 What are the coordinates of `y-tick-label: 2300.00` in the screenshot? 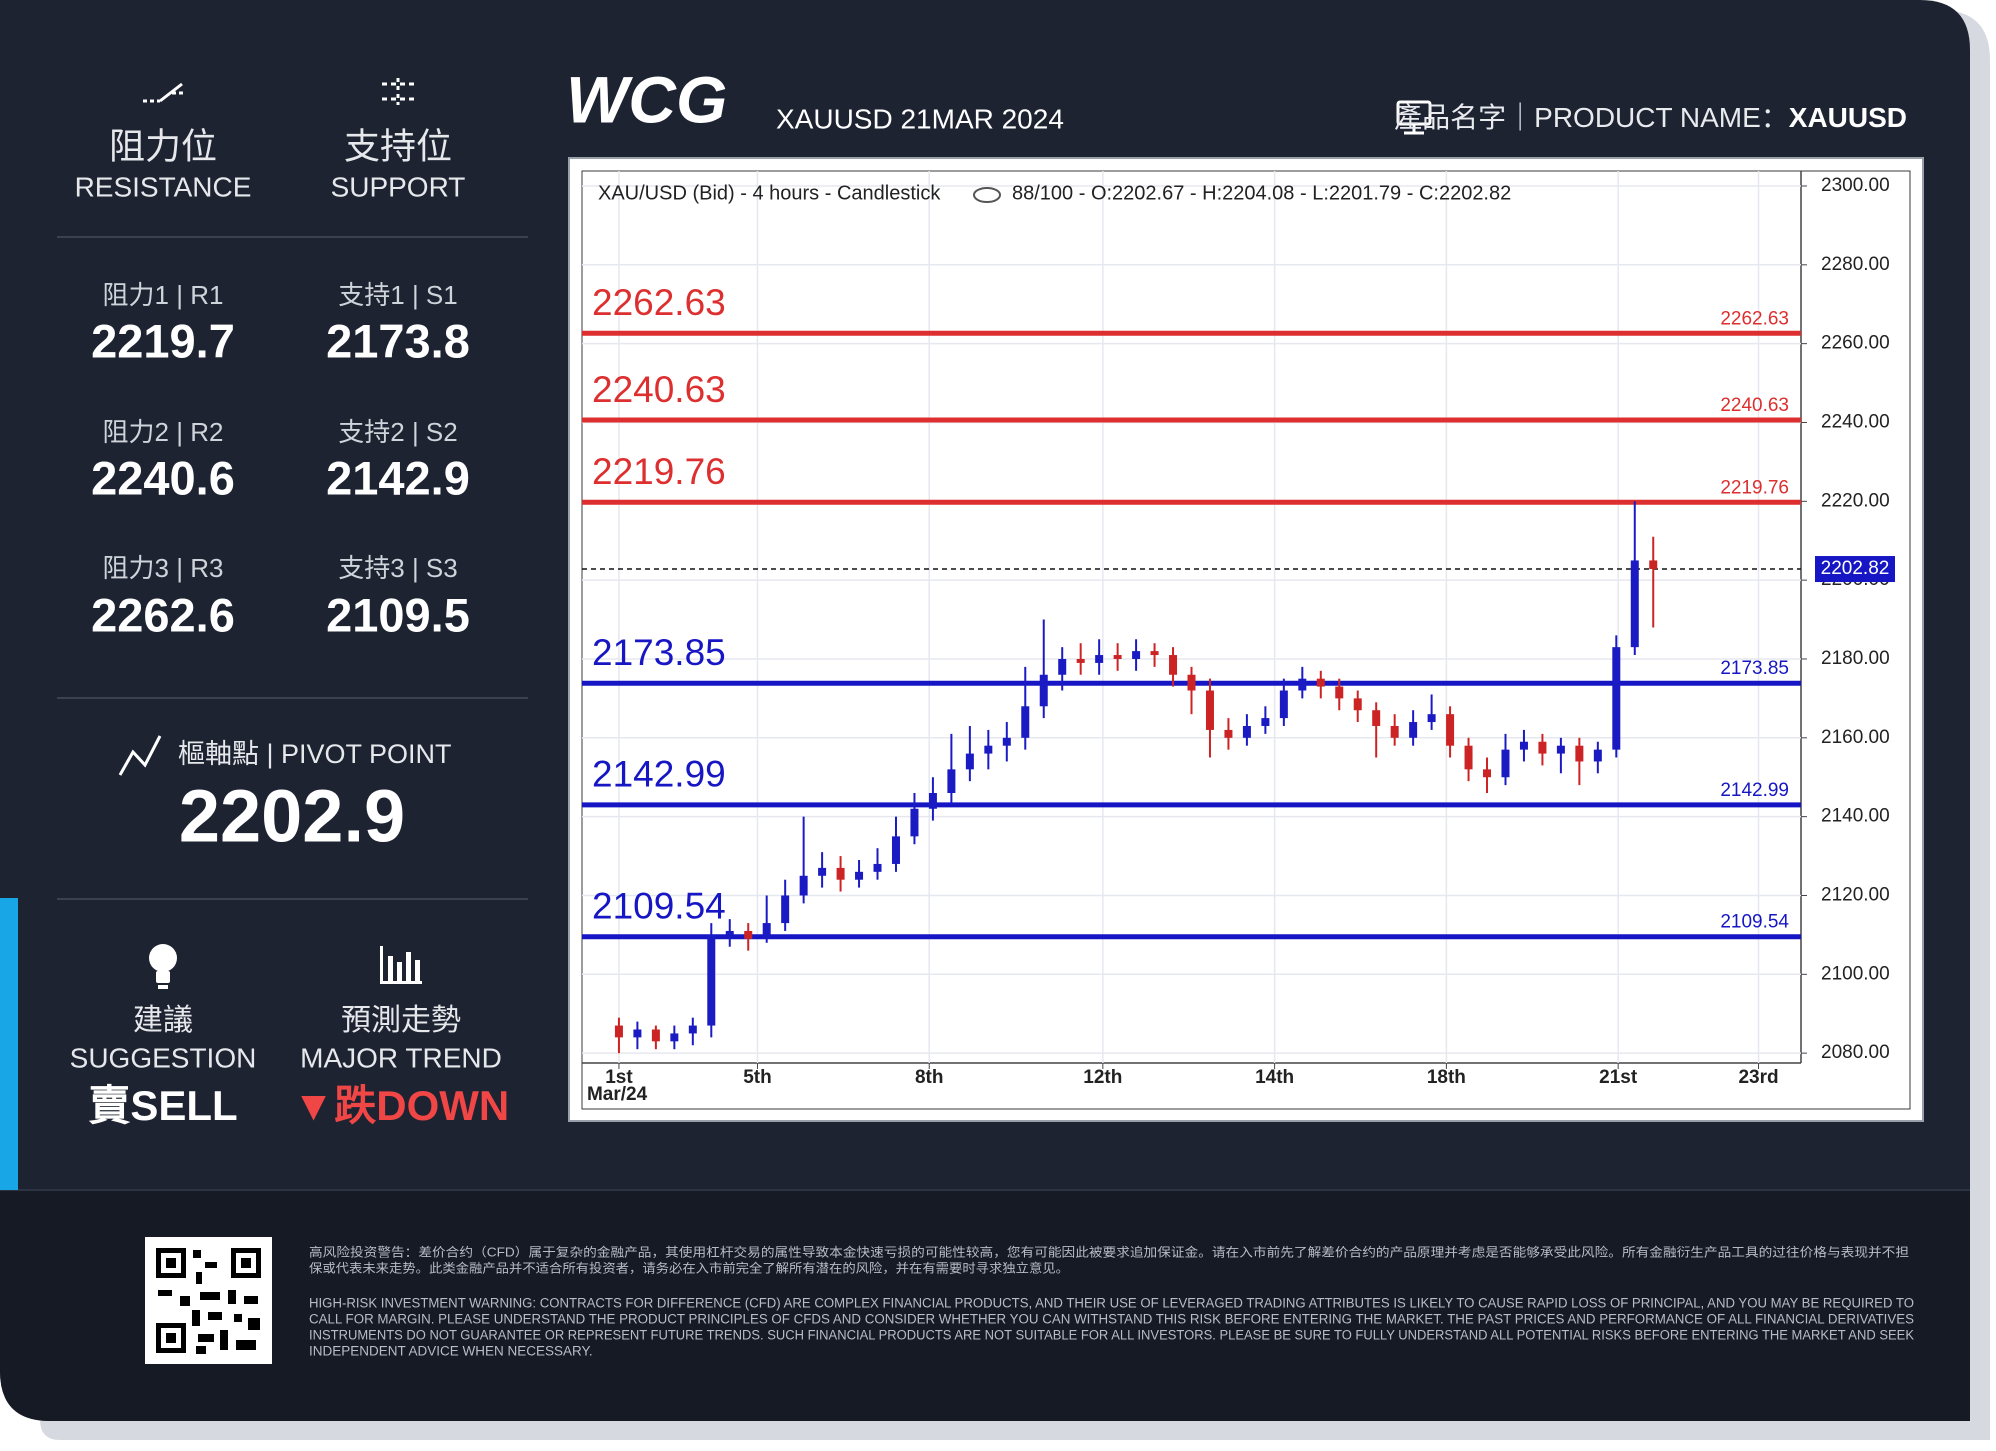 It's located at (1855, 185).